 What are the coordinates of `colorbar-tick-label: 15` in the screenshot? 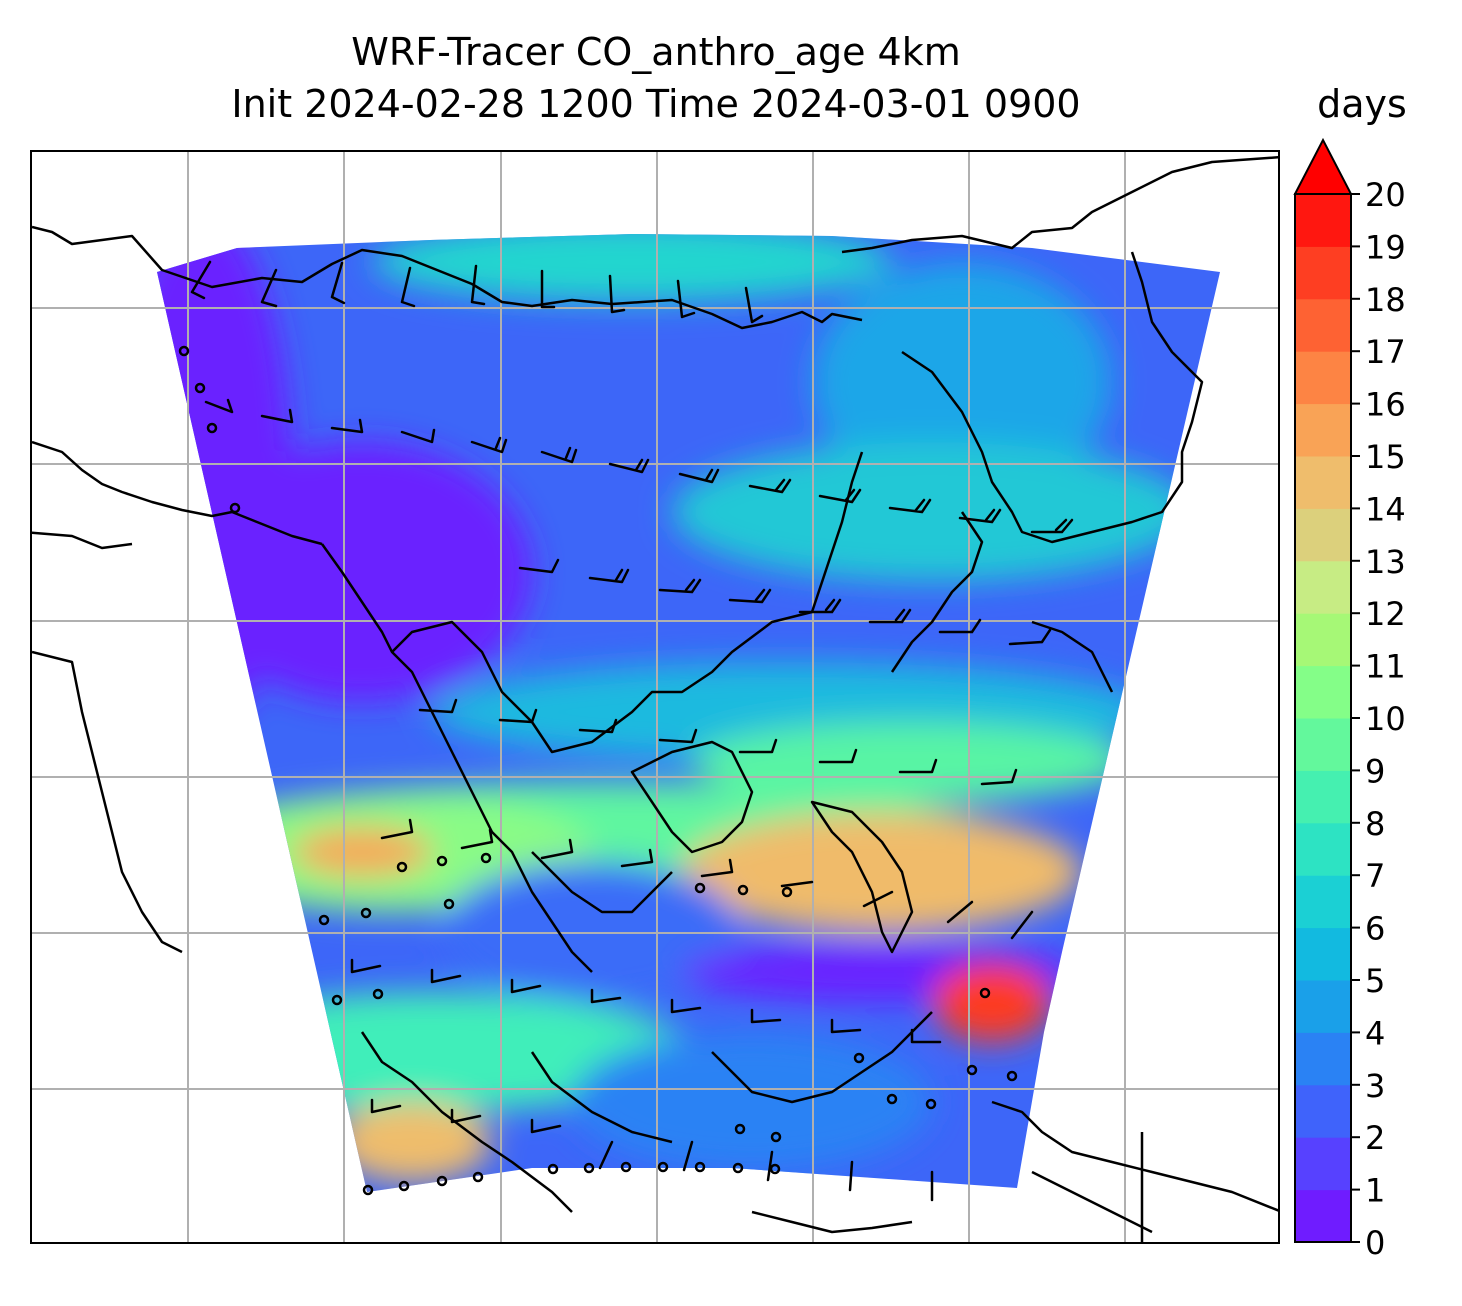 It's located at (1385, 457).